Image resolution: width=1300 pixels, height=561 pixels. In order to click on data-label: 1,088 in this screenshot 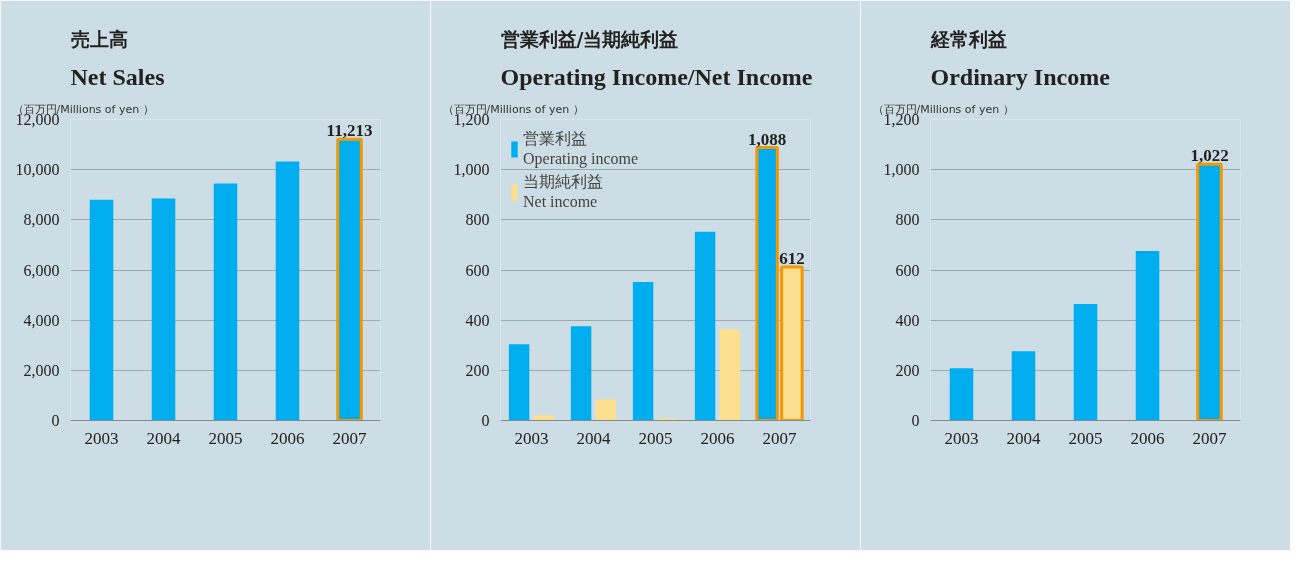, I will do `click(767, 139)`.